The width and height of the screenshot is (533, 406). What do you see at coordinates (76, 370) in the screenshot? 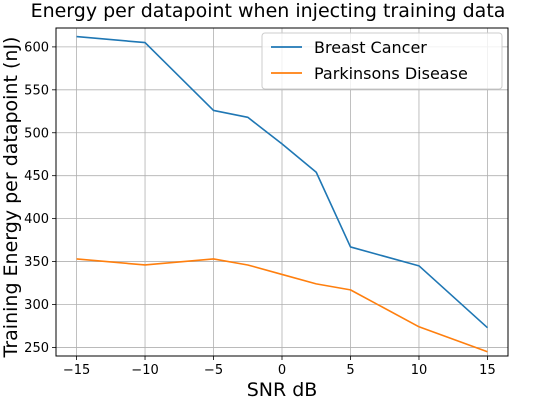
I see `x-tick-label: −15` at bounding box center [76, 370].